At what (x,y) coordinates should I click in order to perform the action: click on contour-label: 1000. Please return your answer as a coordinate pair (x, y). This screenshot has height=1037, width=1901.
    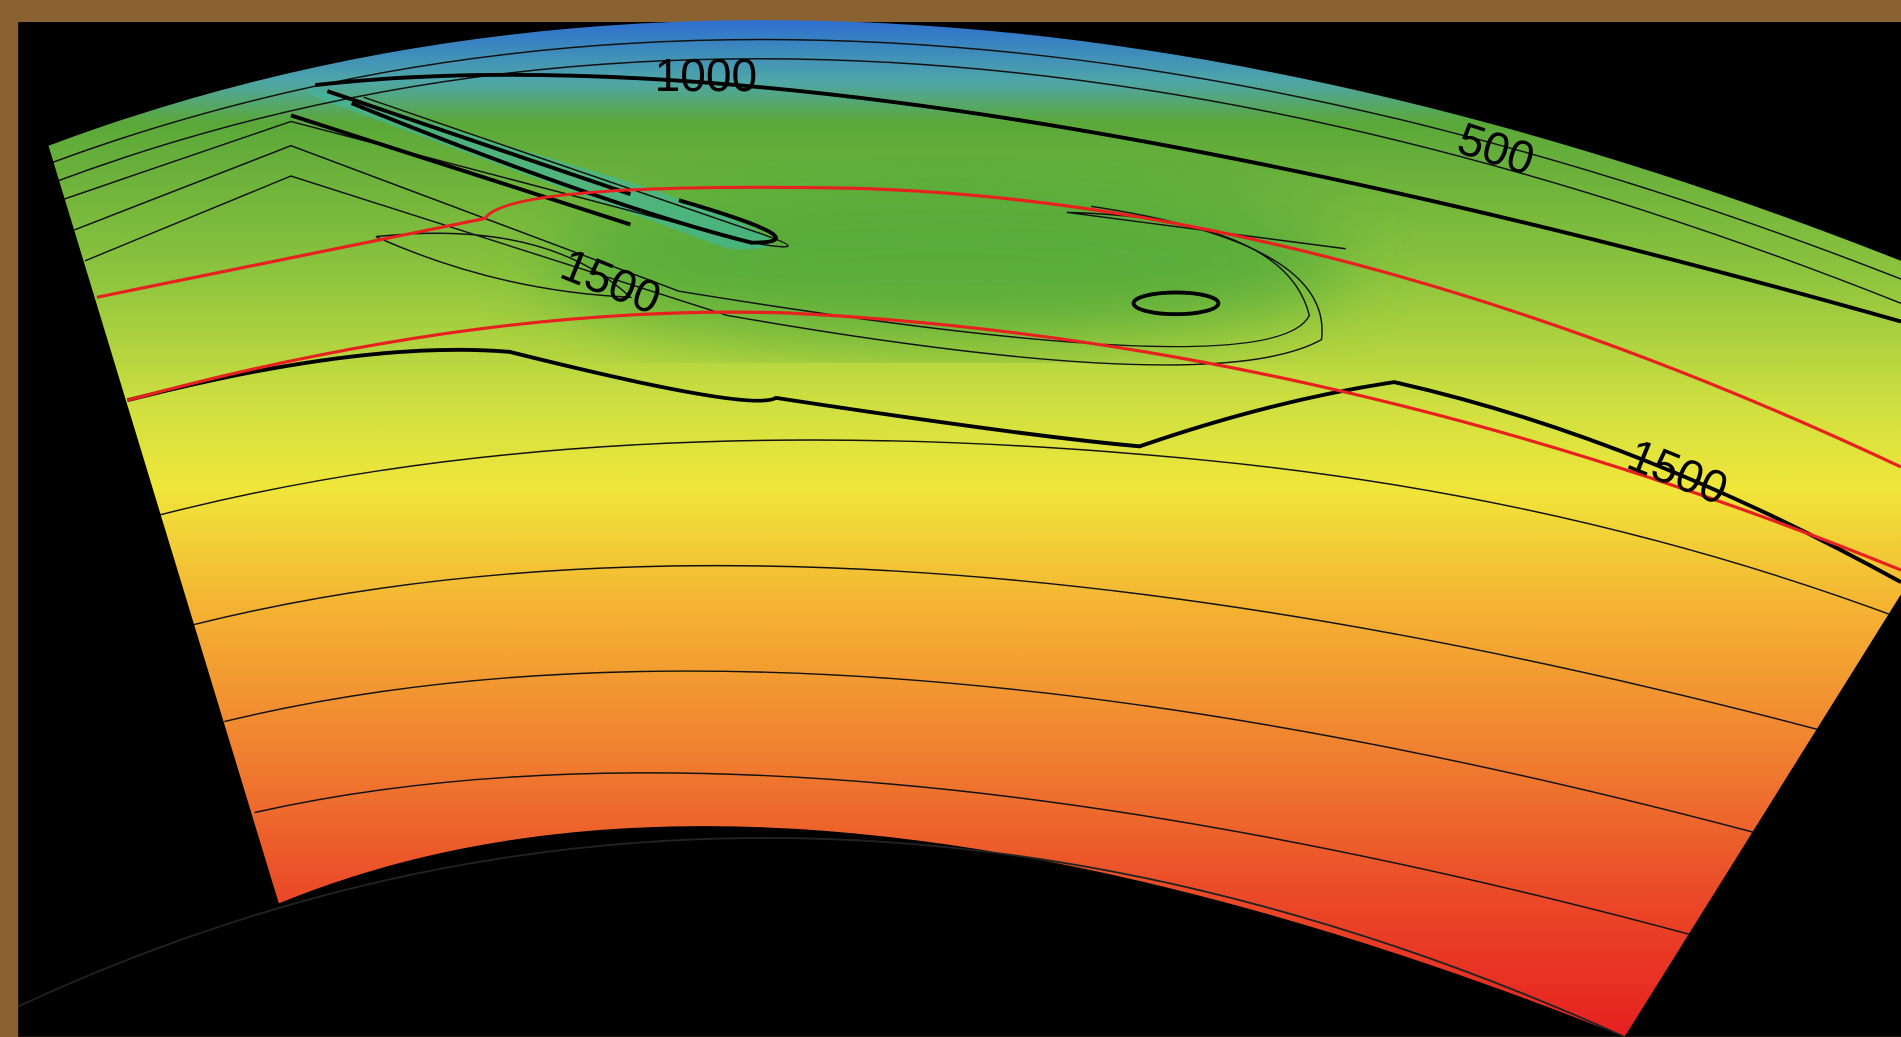
    Looking at the image, I should click on (706, 75).